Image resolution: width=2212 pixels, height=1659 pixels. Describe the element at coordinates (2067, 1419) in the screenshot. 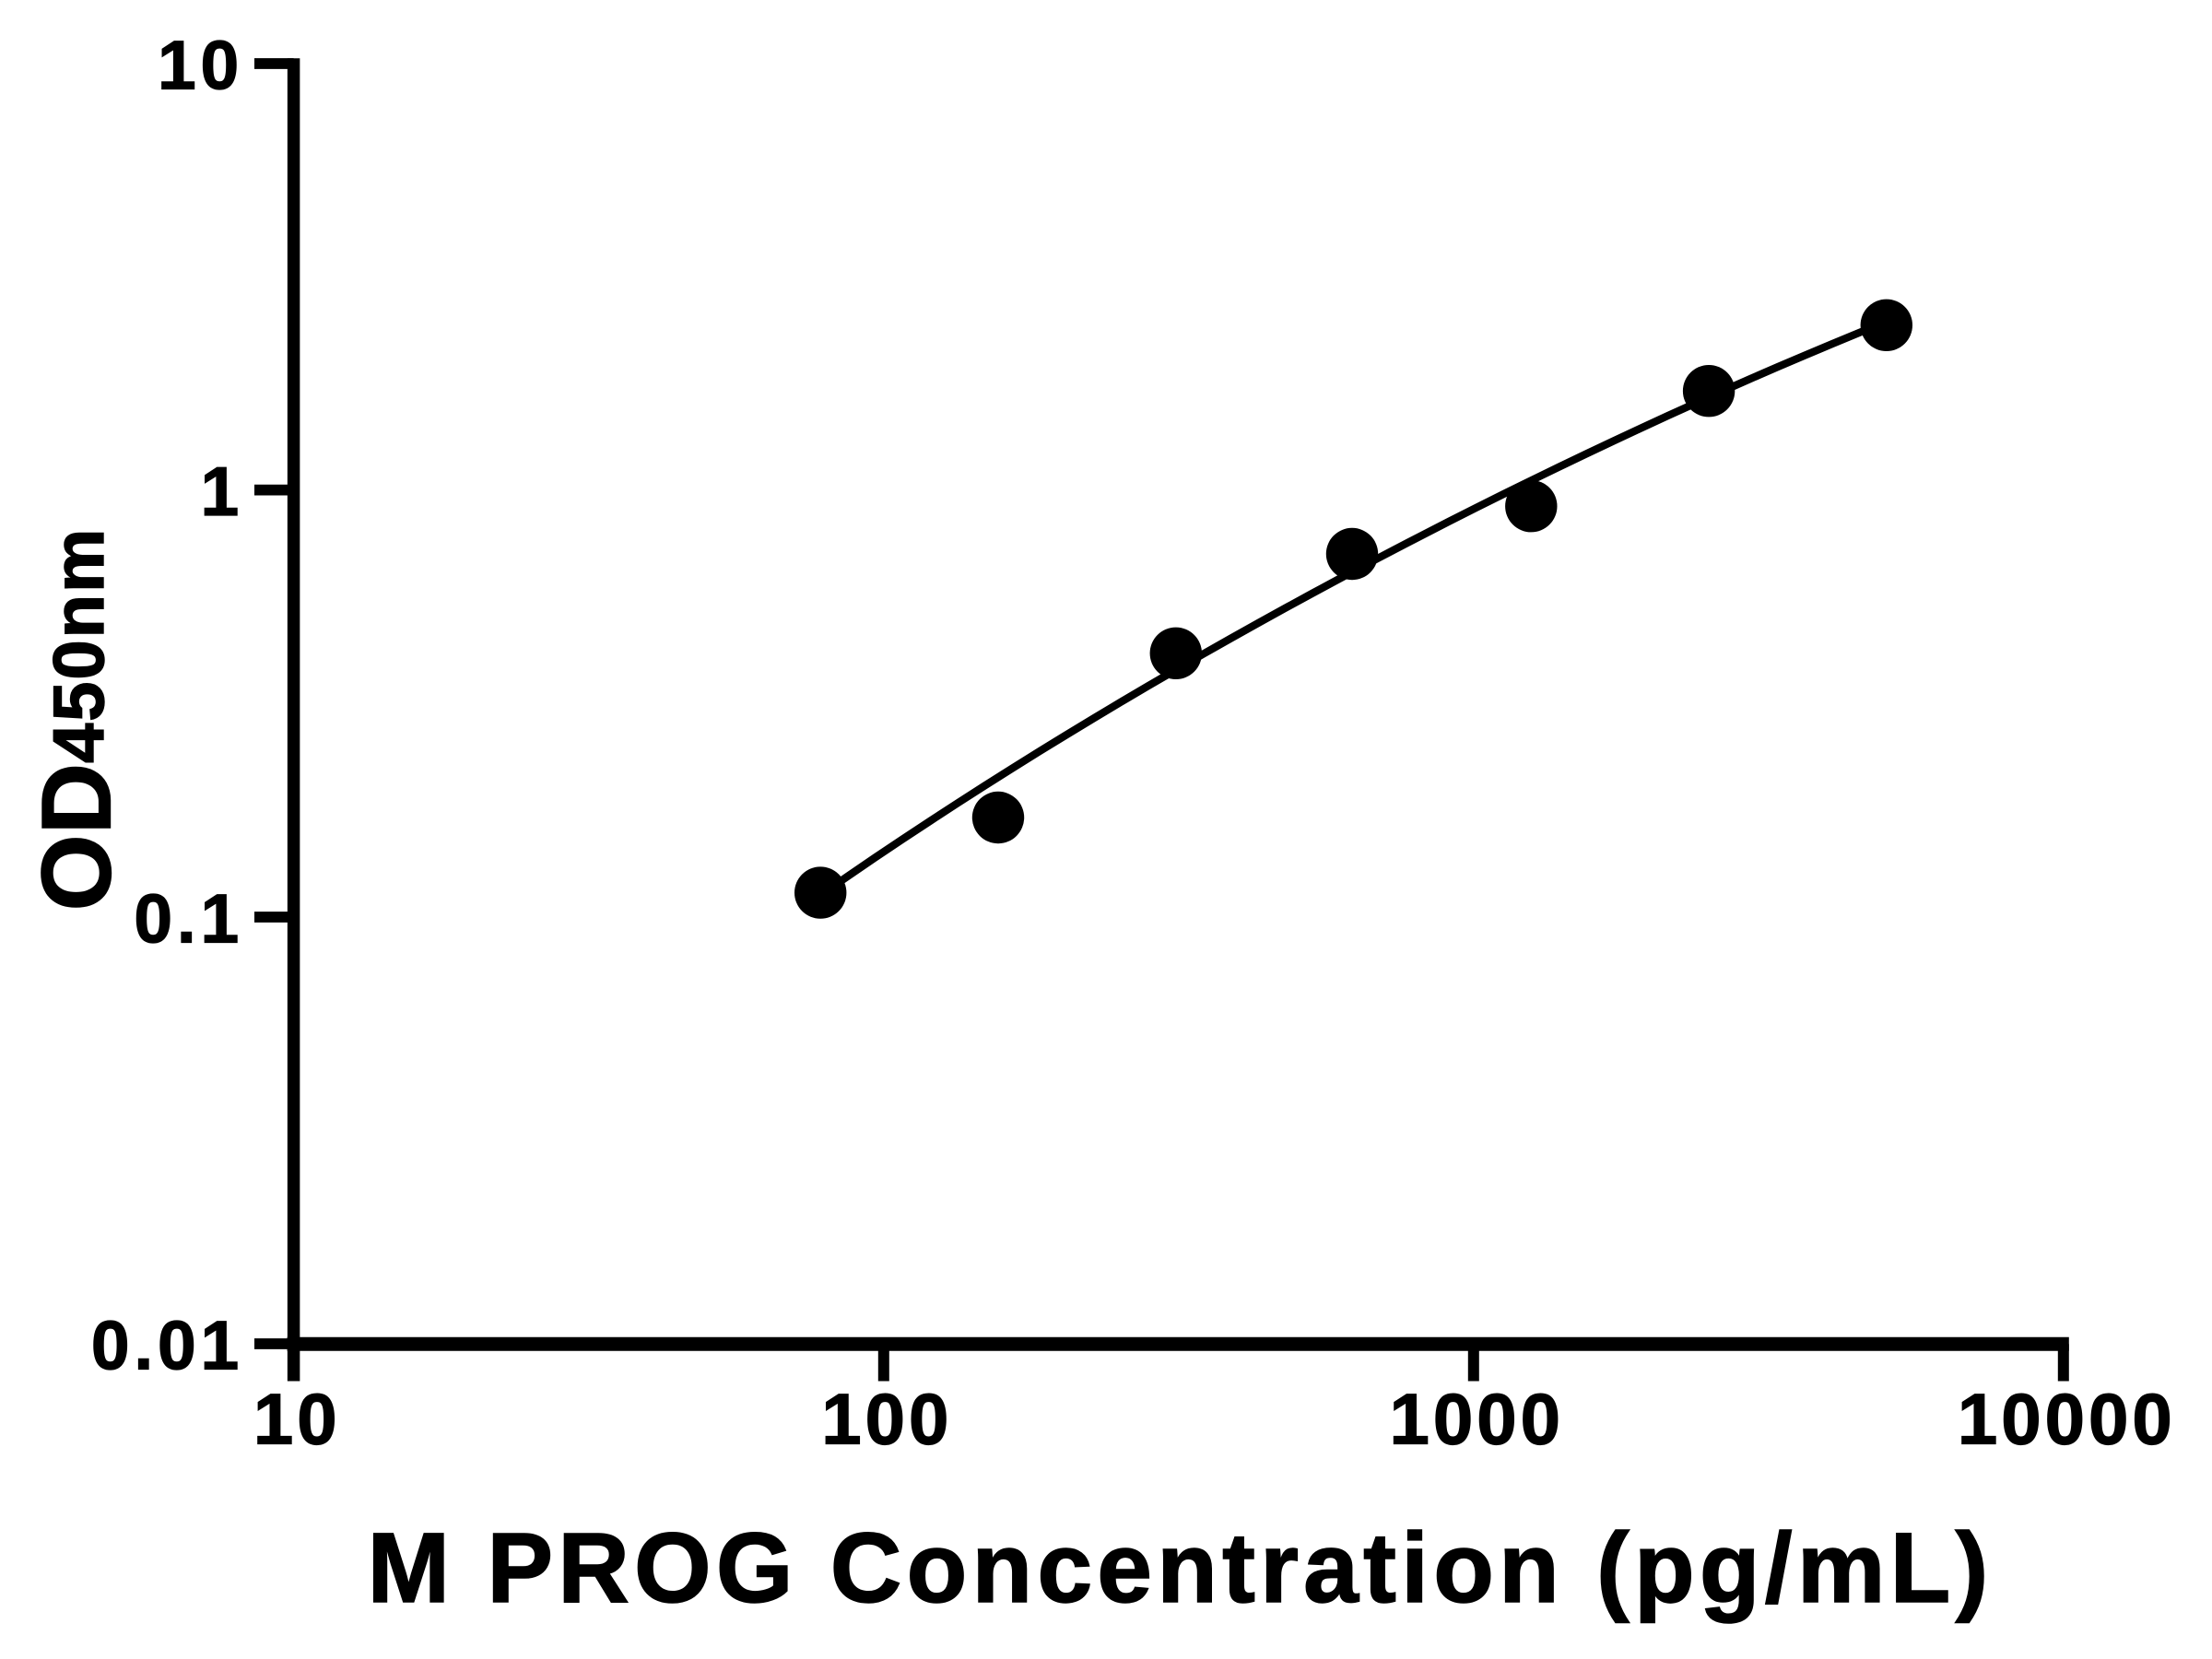

I see `svg-text: 10000` at that location.